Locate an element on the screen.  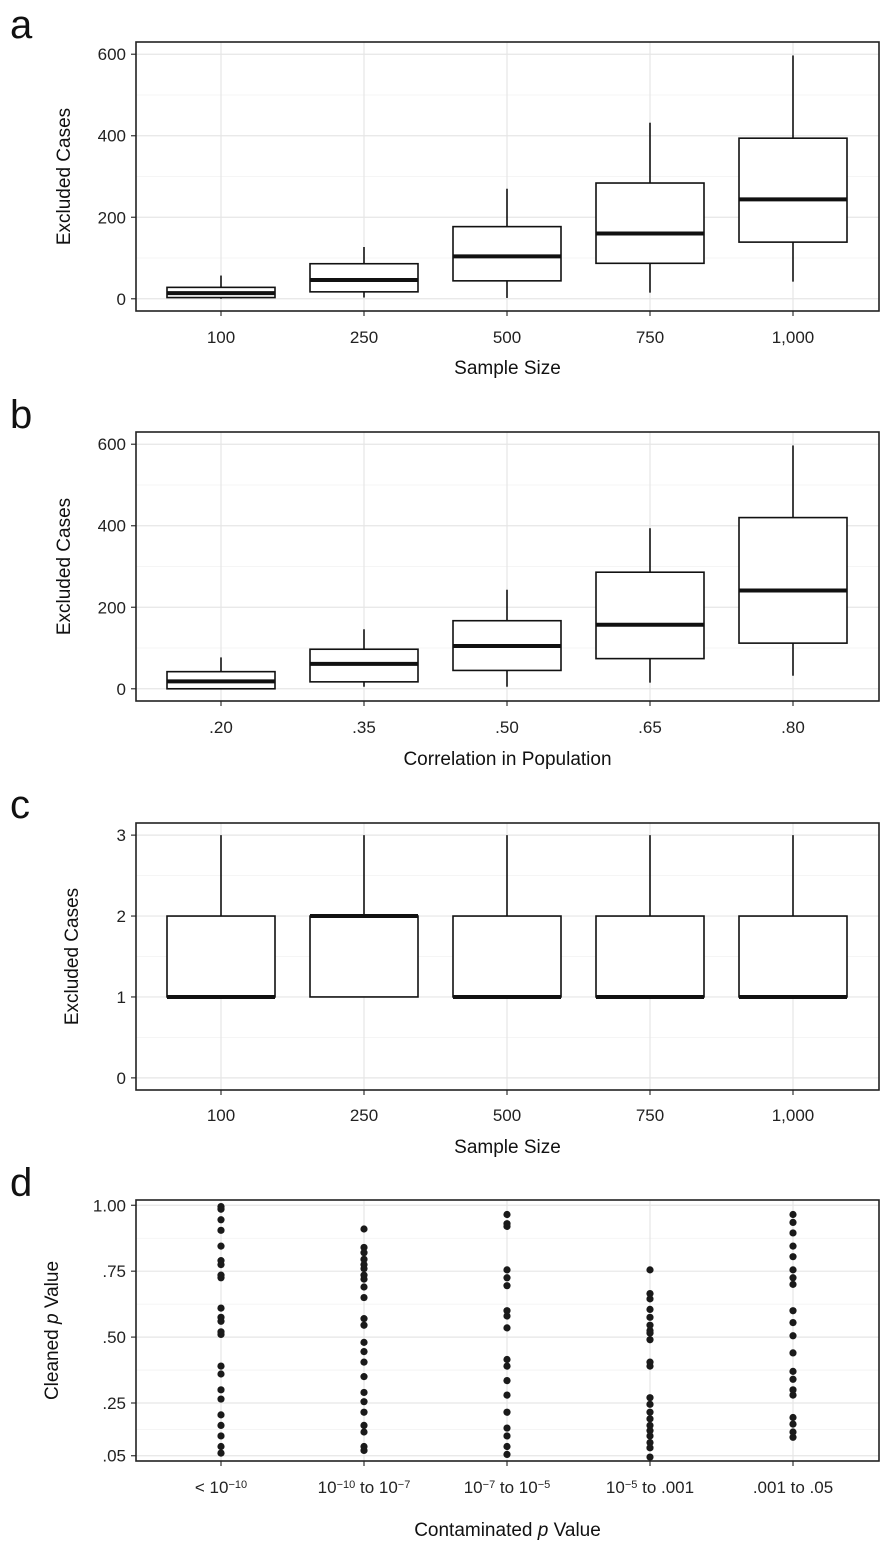
x-axis-title-part: p is located at coordinates (543, 1530).